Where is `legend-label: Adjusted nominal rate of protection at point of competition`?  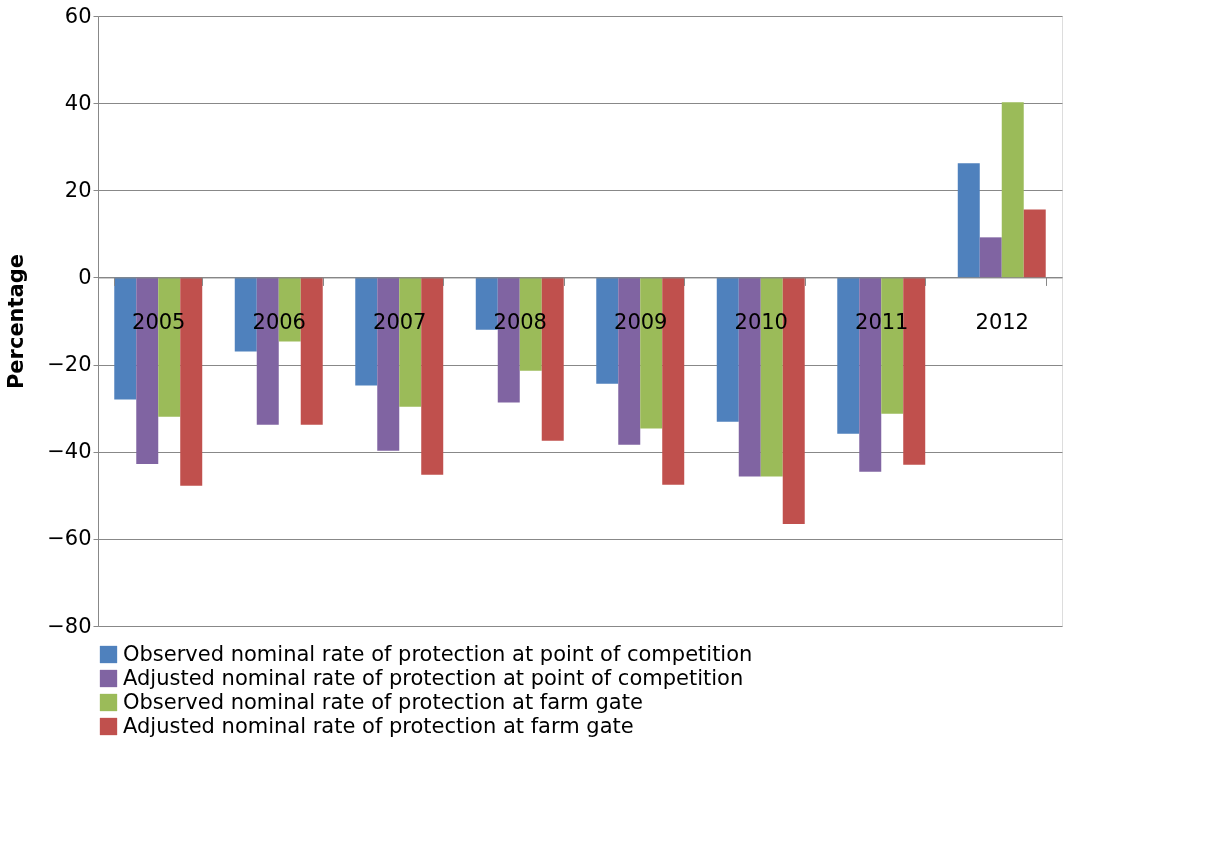 legend-label: Adjusted nominal rate of protection at point of competition is located at coordinates (433, 677).